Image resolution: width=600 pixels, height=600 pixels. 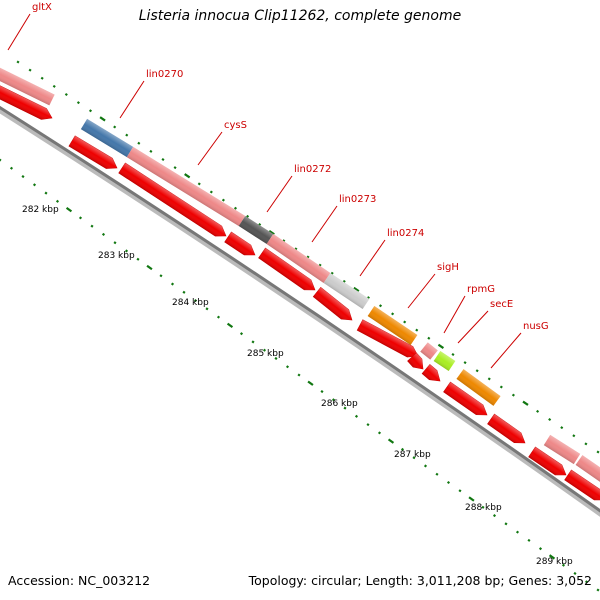 I want to click on feature-bar-lin0273, so click(x=298, y=258).